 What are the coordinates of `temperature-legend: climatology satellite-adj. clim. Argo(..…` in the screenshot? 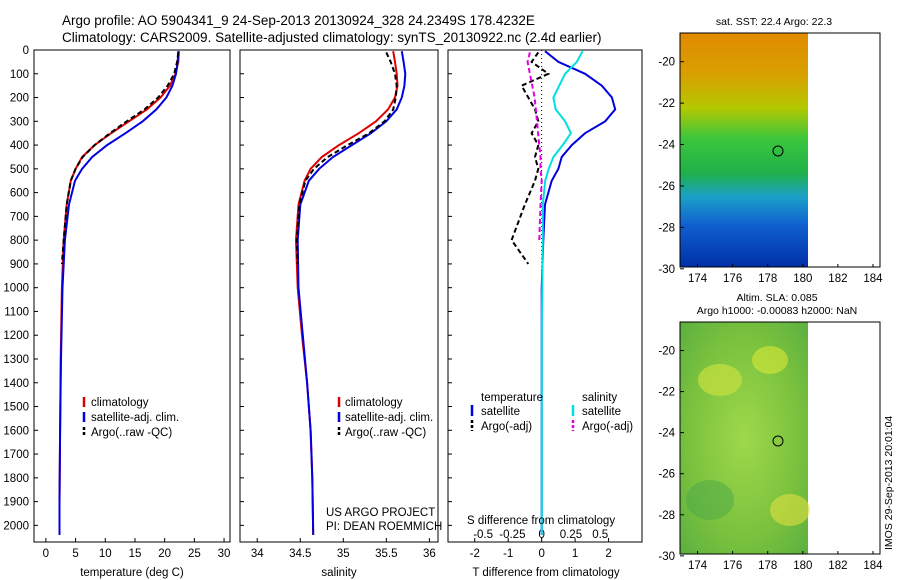 It's located at (130, 418).